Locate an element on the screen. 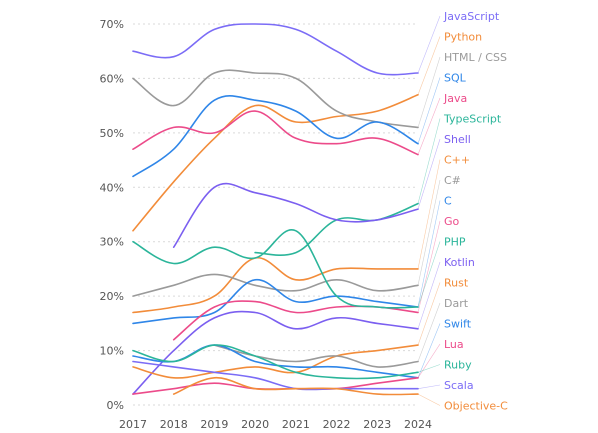  legend-leader-php is located at coordinates (429, 274).